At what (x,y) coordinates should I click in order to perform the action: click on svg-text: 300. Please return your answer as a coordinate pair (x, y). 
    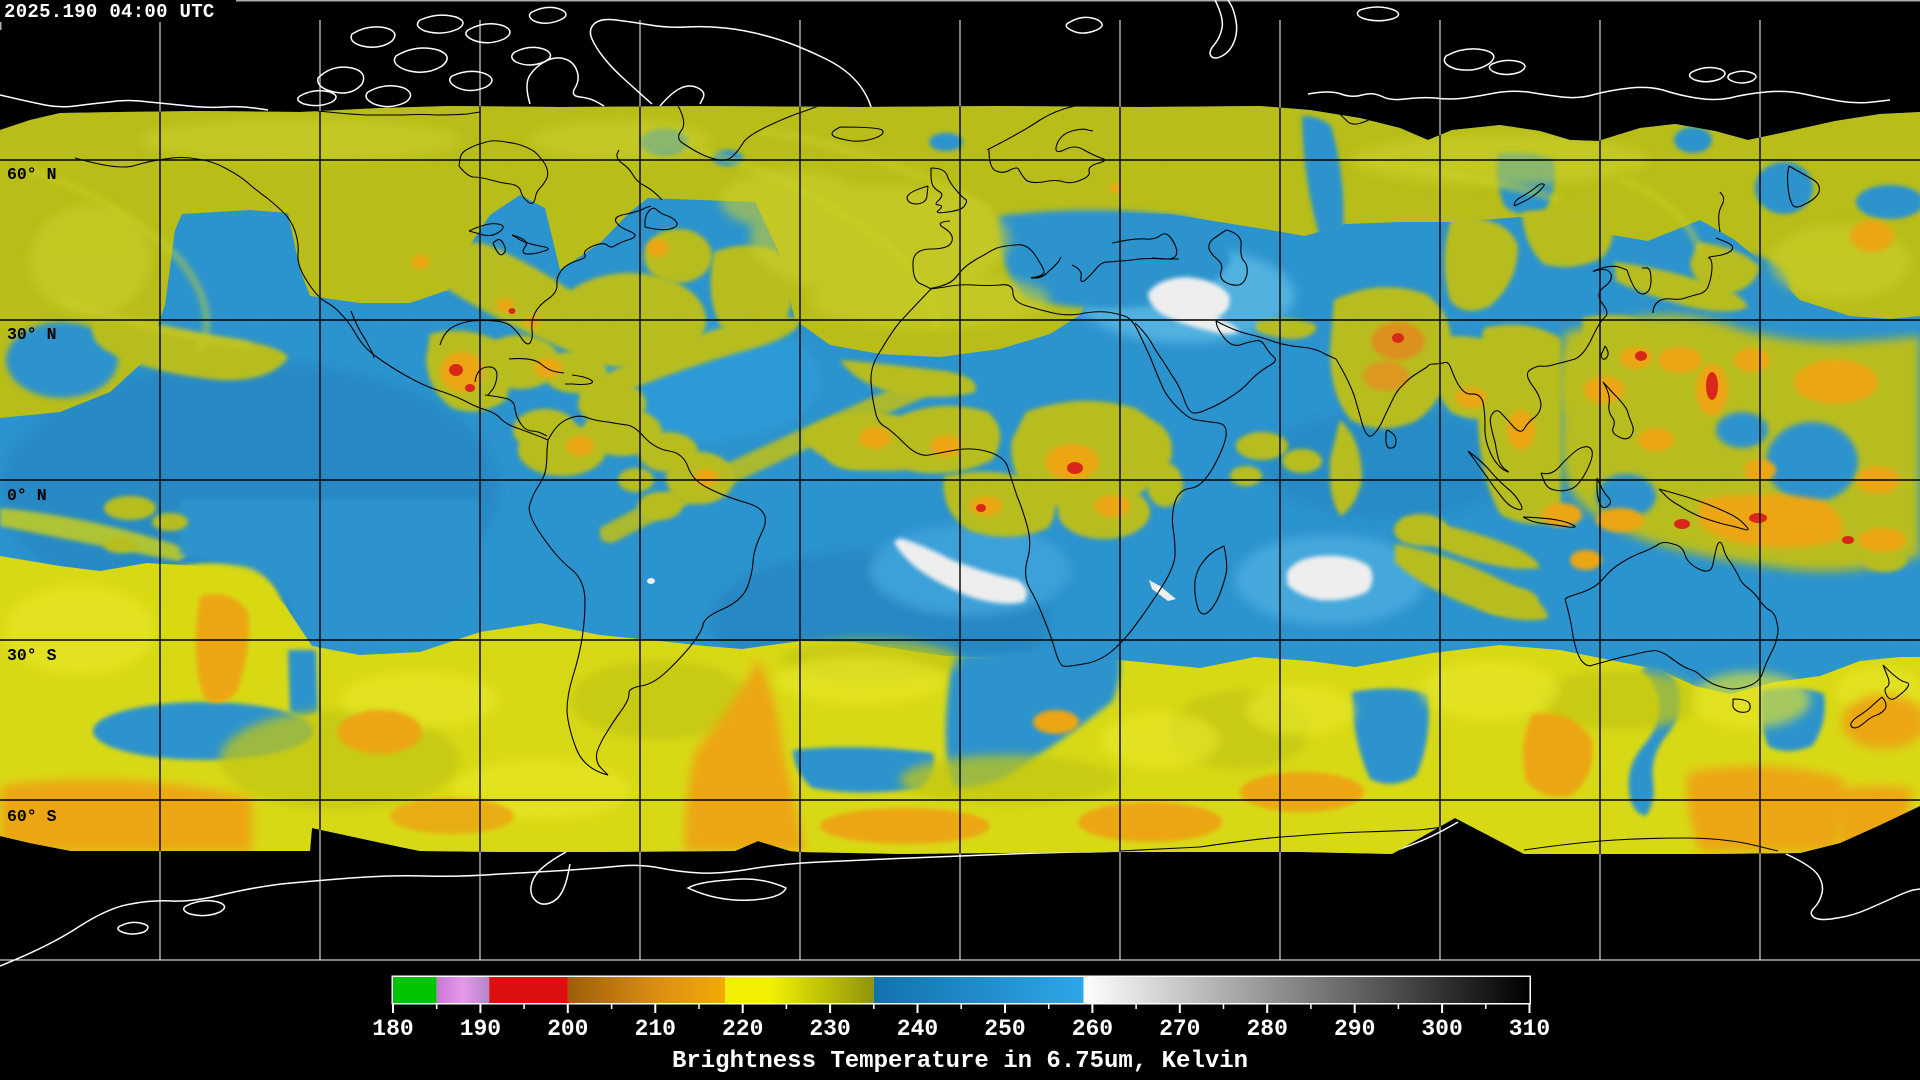
    Looking at the image, I should click on (1441, 1029).